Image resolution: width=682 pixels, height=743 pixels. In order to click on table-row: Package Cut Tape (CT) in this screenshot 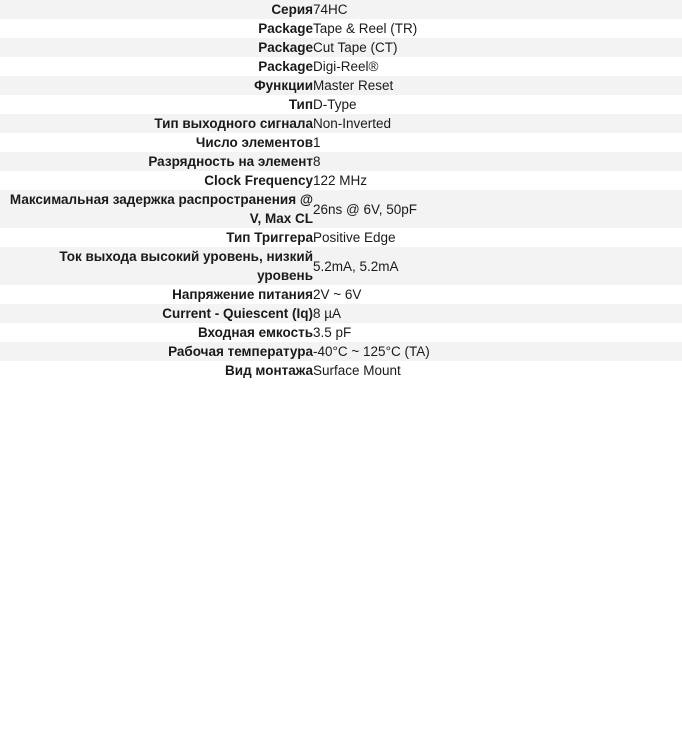, I will do `click(341, 47)`.